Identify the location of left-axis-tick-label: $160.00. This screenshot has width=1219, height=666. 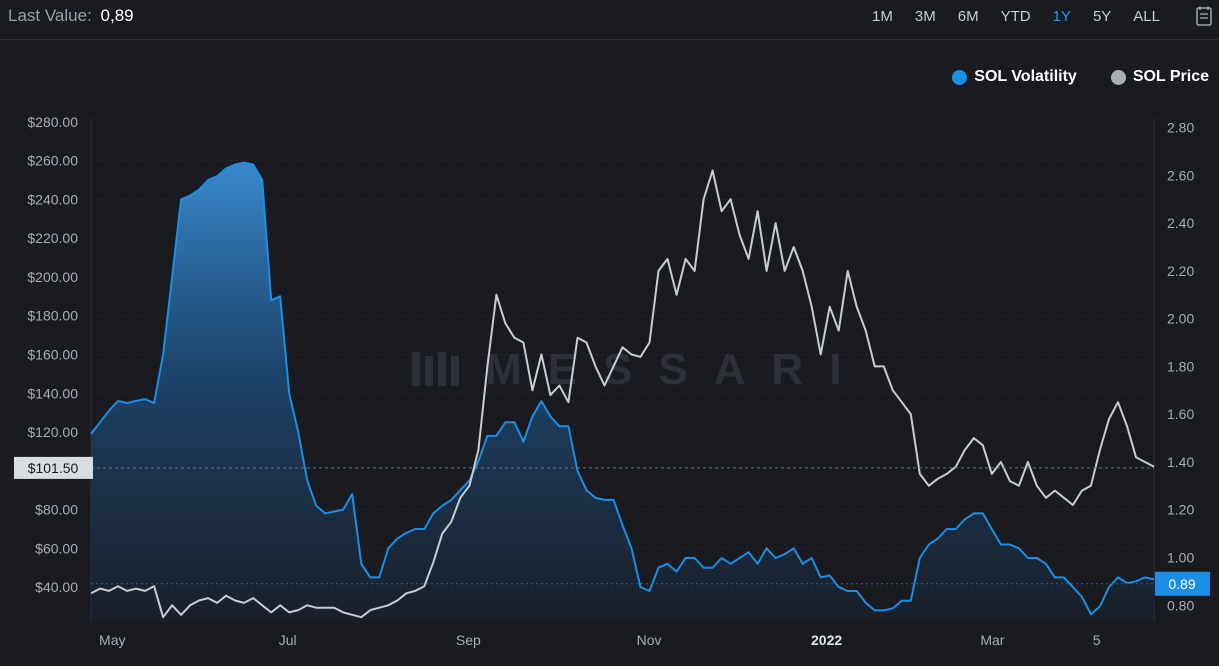
(52, 354).